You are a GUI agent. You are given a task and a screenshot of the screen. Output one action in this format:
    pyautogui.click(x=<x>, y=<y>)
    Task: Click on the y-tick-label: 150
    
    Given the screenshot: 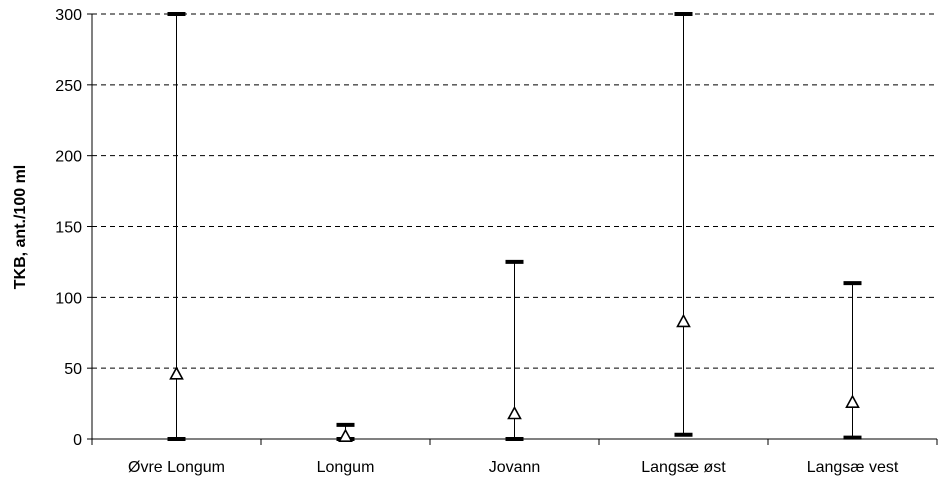 What is the action you would take?
    pyautogui.click(x=68, y=228)
    